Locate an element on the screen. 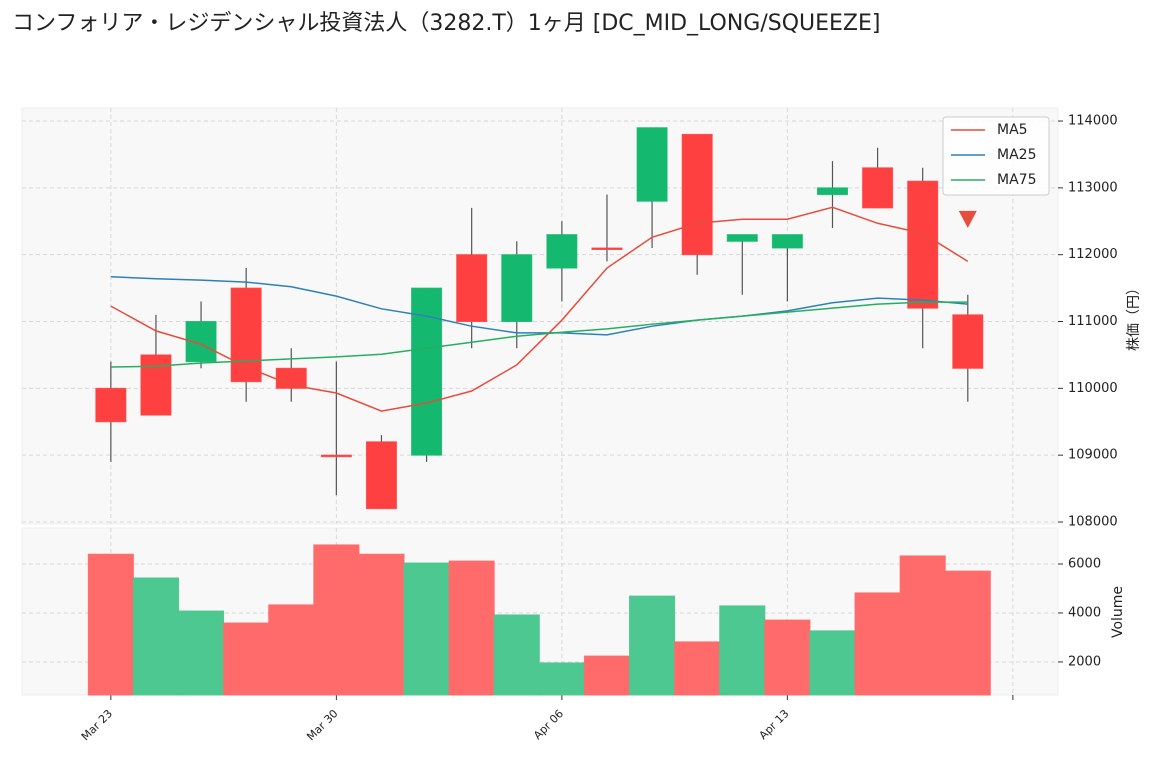 This screenshot has width=1155, height=765. y-tick-label: 112000 is located at coordinates (1093, 254).